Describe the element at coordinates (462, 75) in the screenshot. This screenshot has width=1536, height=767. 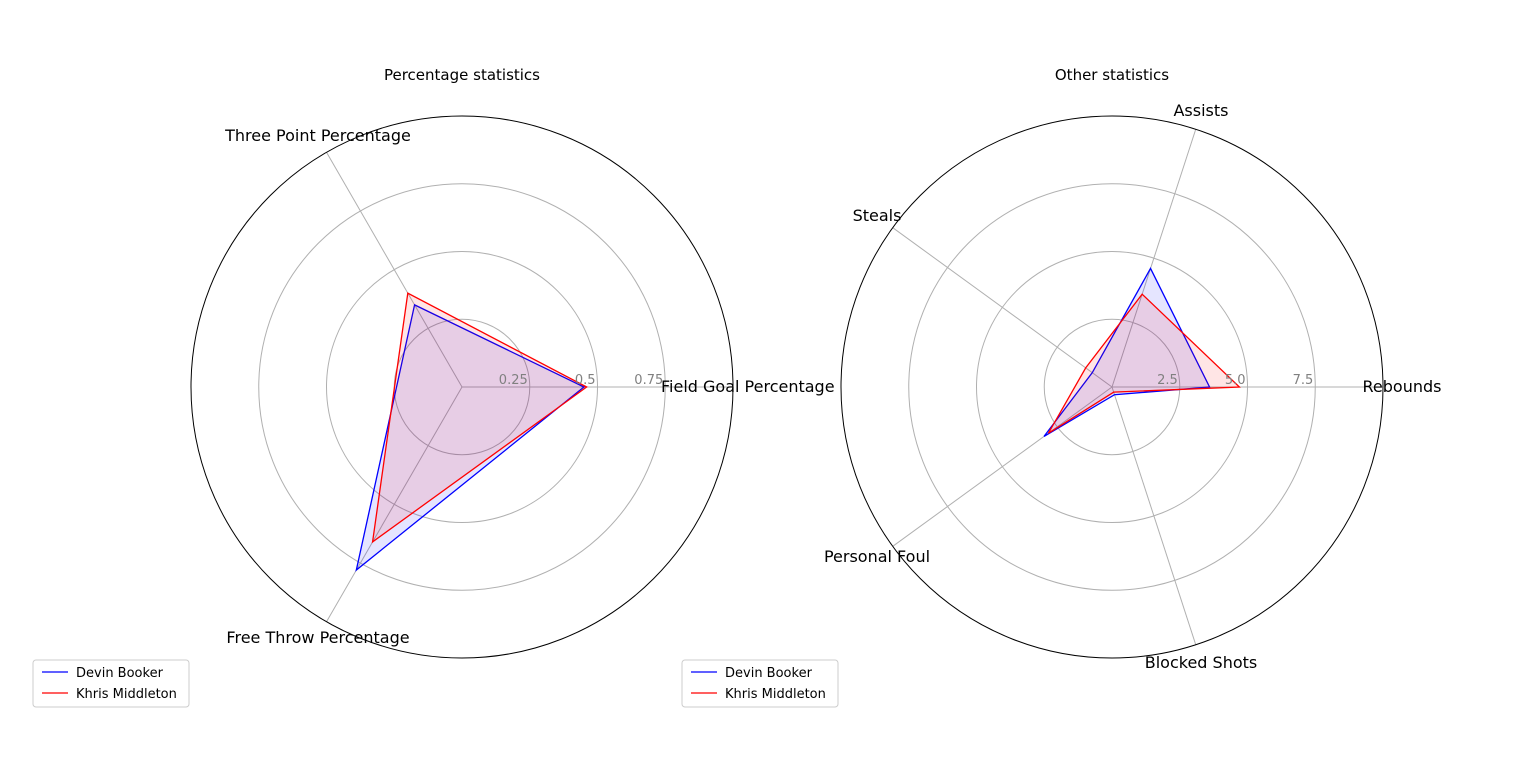
I see `chart-title: Percentage statistics` at that location.